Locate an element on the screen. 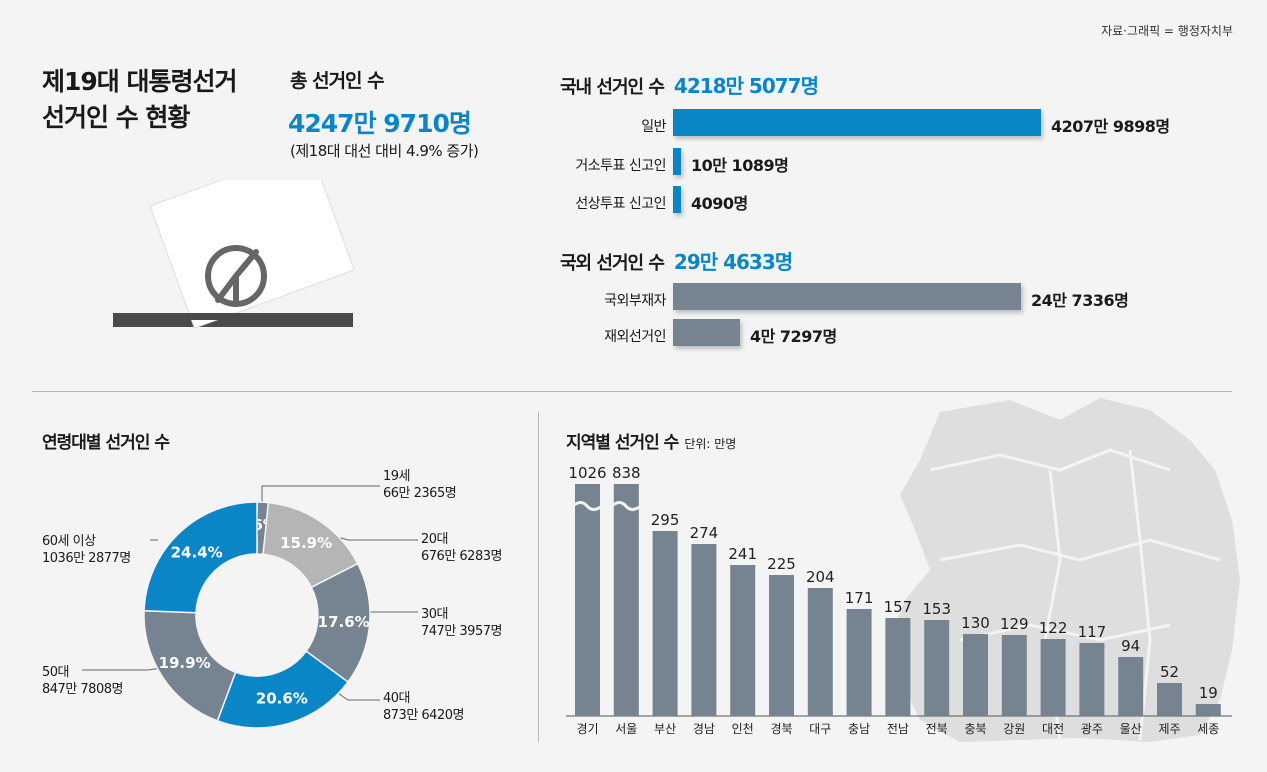  age-annotation-label: 40대 is located at coordinates (397, 698).